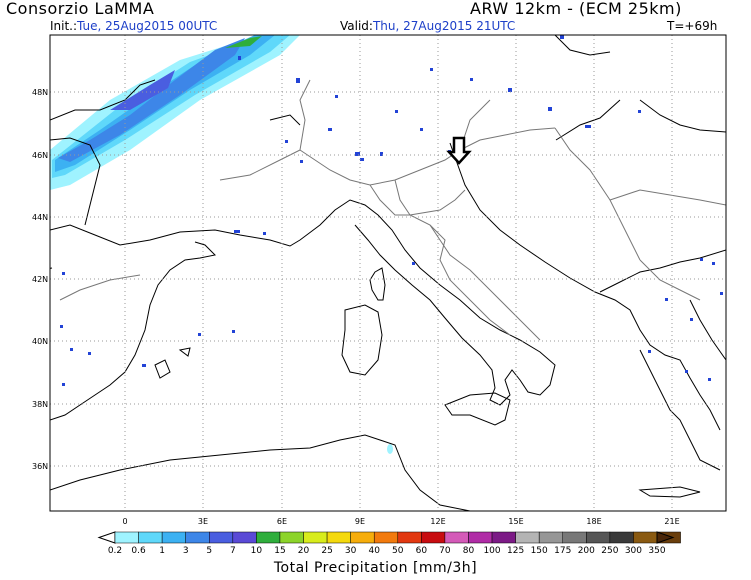  What do you see at coordinates (40, 155) in the screenshot?
I see `lat-label: 46N` at bounding box center [40, 155].